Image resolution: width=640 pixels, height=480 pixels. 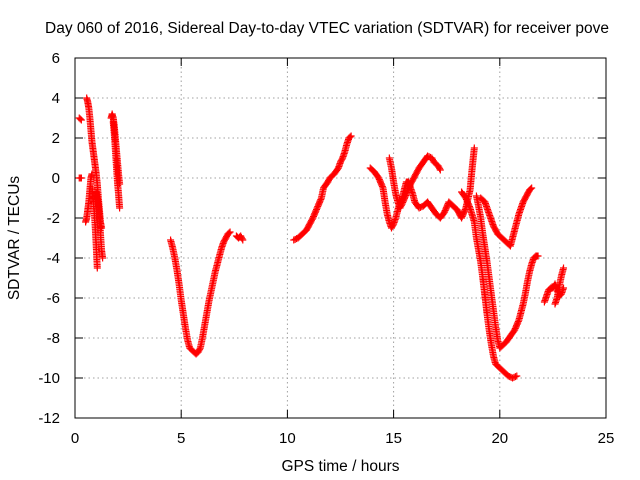 I want to click on x-tick-label: 5, so click(x=181, y=438).